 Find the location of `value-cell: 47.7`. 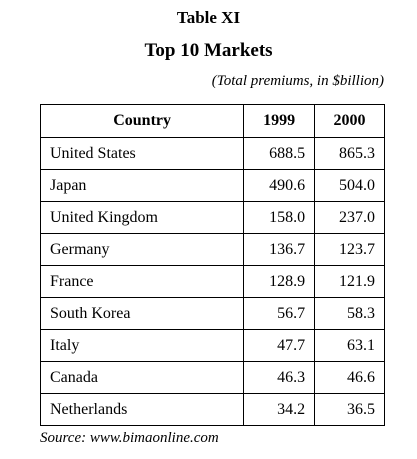

value-cell: 47.7 is located at coordinates (279, 345).